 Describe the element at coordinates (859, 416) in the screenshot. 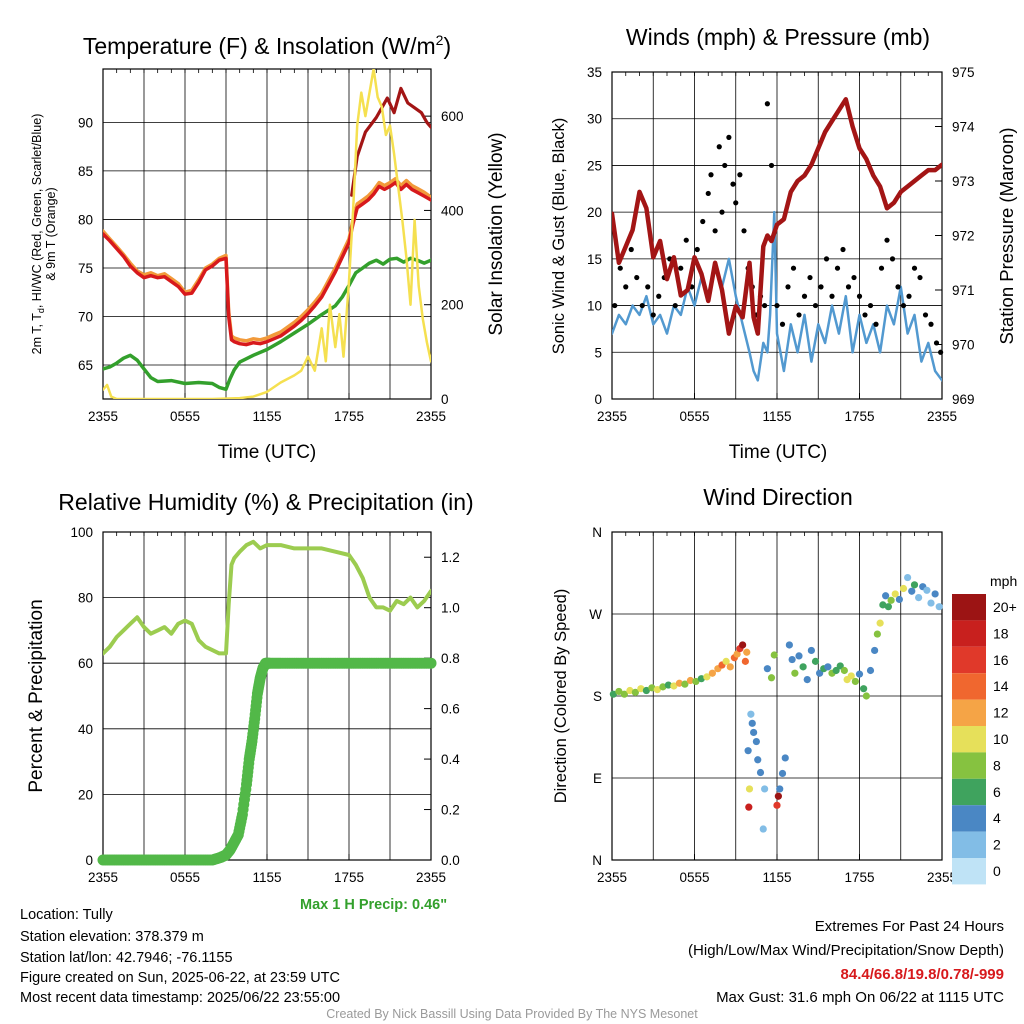

I see `wind-xtick-label: 1755` at that location.